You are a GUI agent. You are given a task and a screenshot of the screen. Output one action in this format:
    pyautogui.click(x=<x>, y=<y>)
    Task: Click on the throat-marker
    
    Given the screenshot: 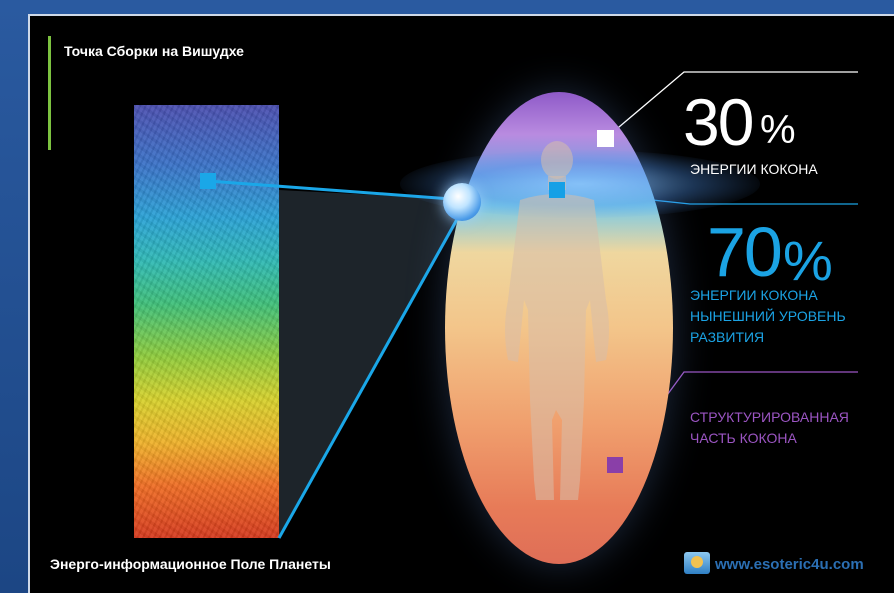 What is the action you would take?
    pyautogui.click(x=557, y=190)
    